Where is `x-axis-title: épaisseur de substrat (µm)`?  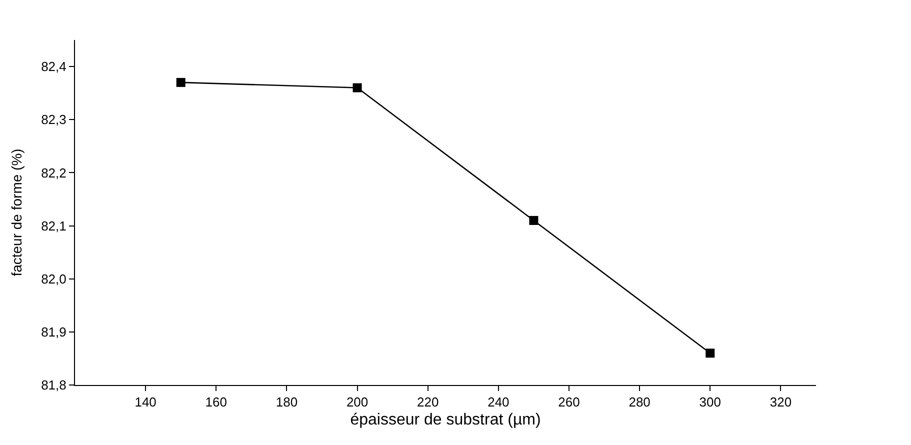 x-axis-title: épaisseur de substrat (µm) is located at coordinates (445, 419).